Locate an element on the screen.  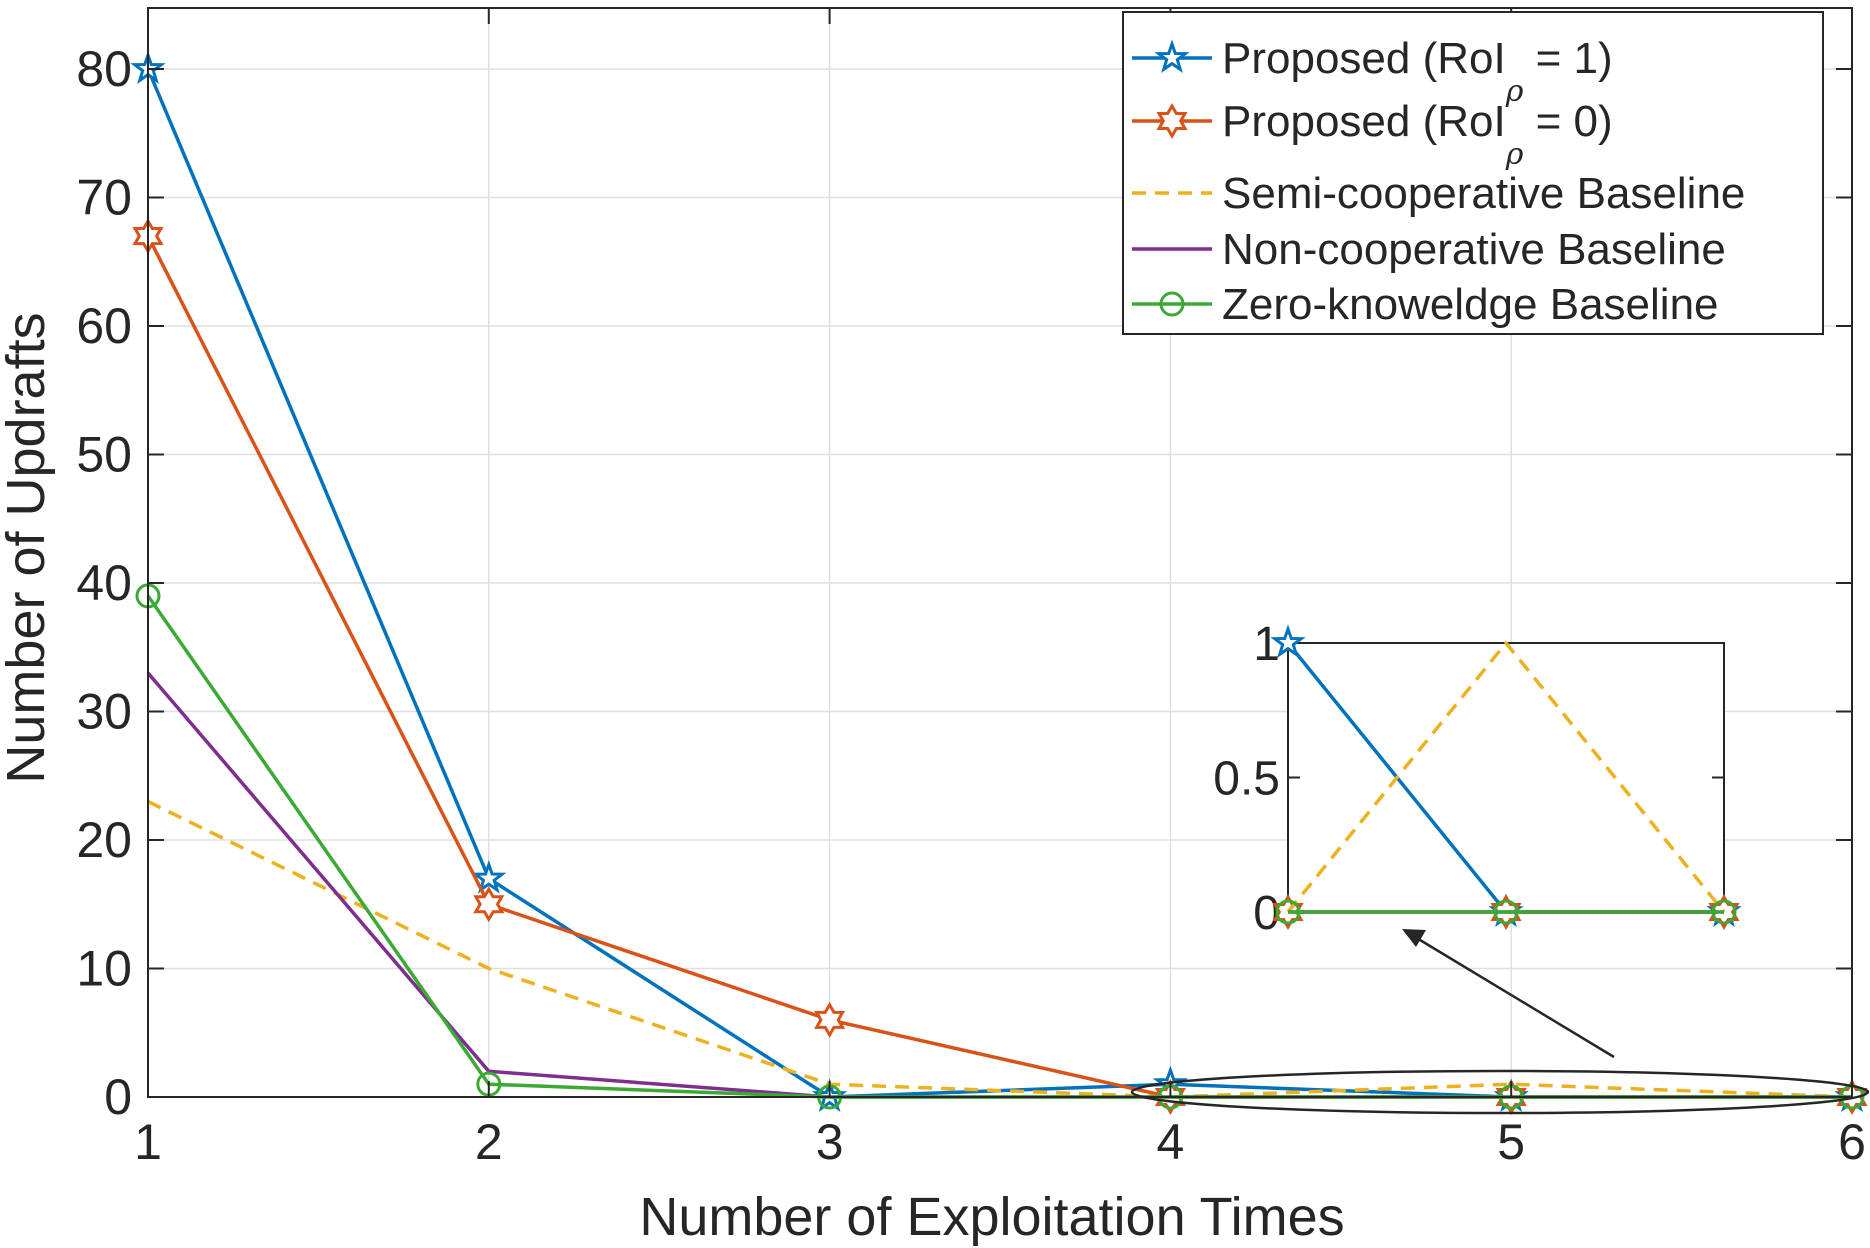
y-tick-label: 50 is located at coordinates (104, 455).